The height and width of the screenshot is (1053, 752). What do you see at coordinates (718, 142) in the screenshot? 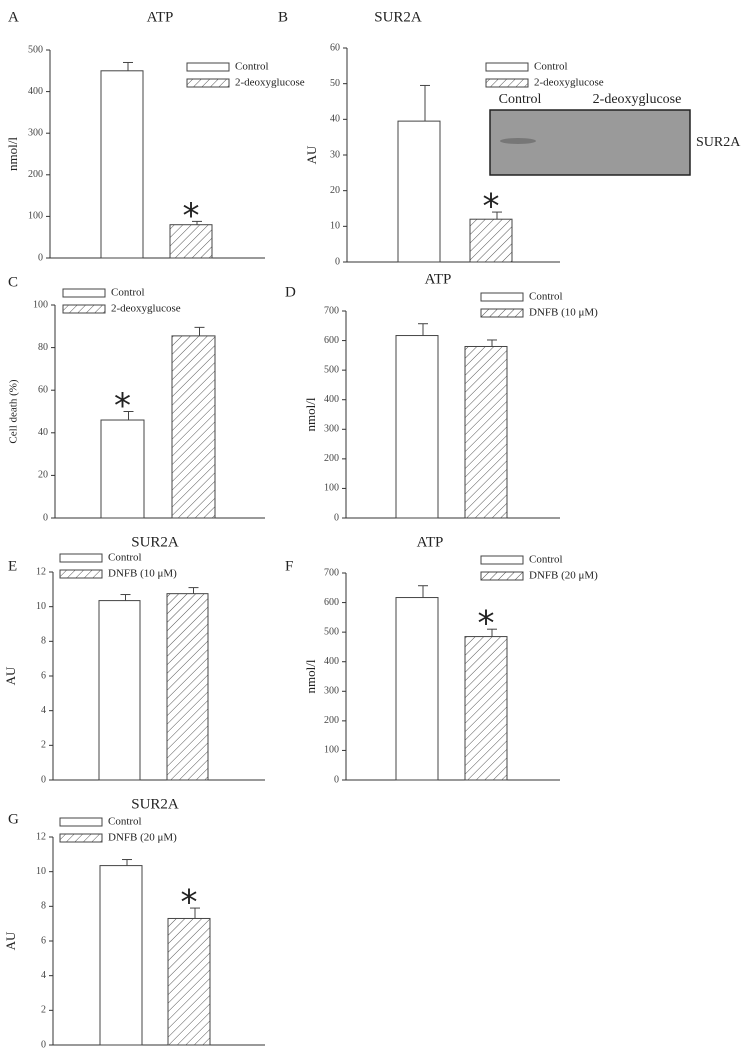
I see `blot-label: SUR2A` at bounding box center [718, 142].